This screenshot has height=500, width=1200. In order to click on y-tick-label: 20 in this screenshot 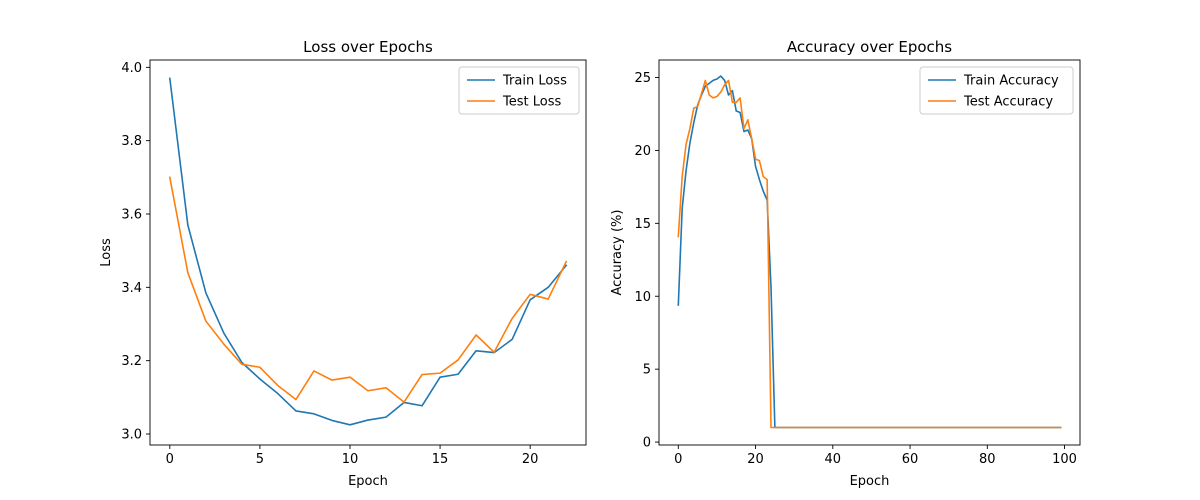, I will do `click(642, 151)`.